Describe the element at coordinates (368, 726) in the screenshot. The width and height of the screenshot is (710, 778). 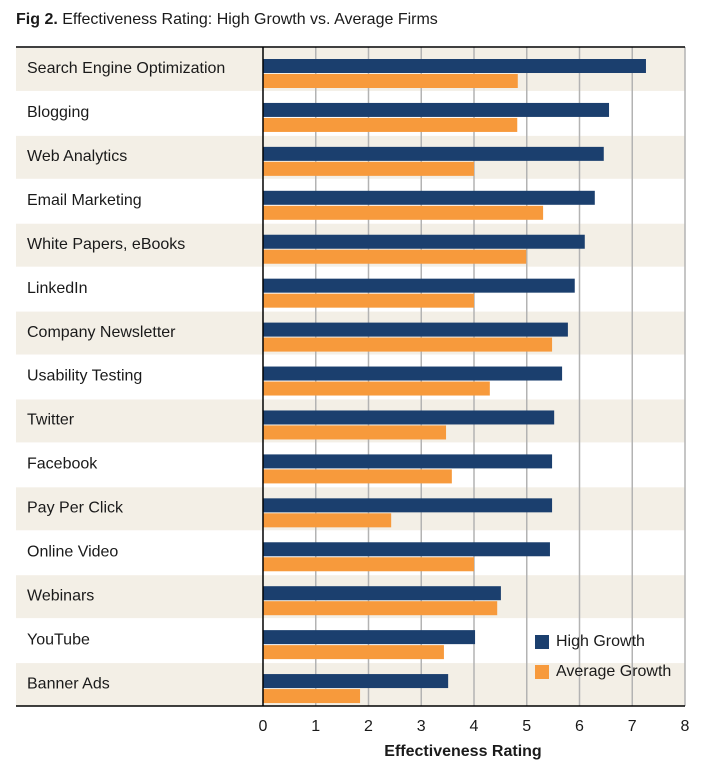
I see `x-tick-label: 2` at that location.